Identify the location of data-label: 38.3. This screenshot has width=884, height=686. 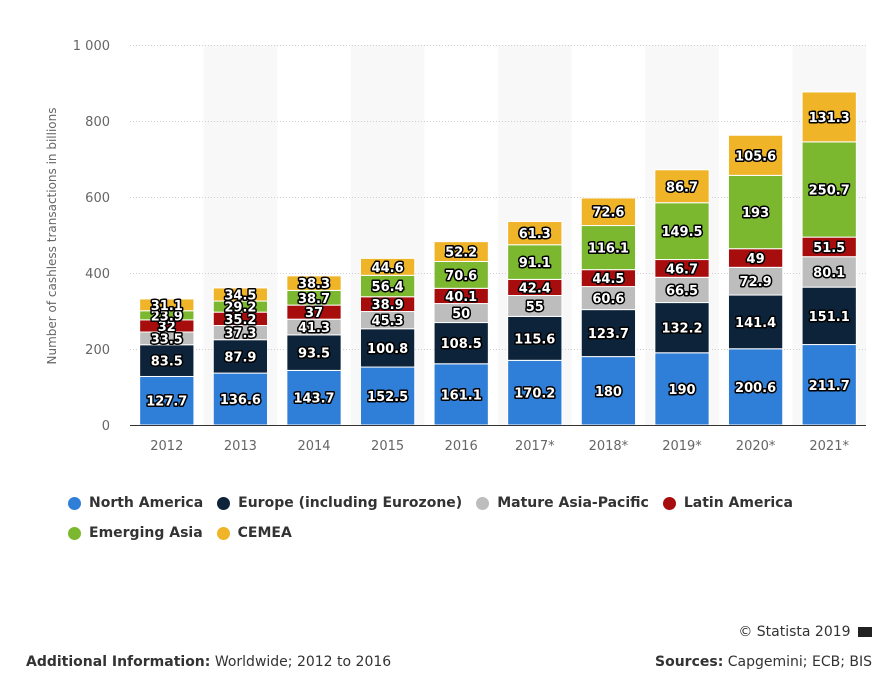
(314, 284).